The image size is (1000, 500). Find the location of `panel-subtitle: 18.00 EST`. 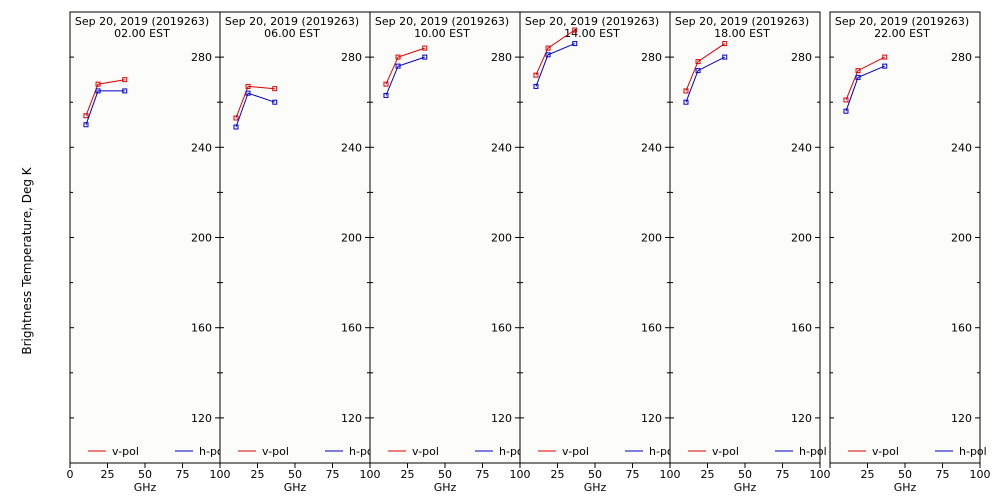

panel-subtitle: 18.00 EST is located at coordinates (742, 33).